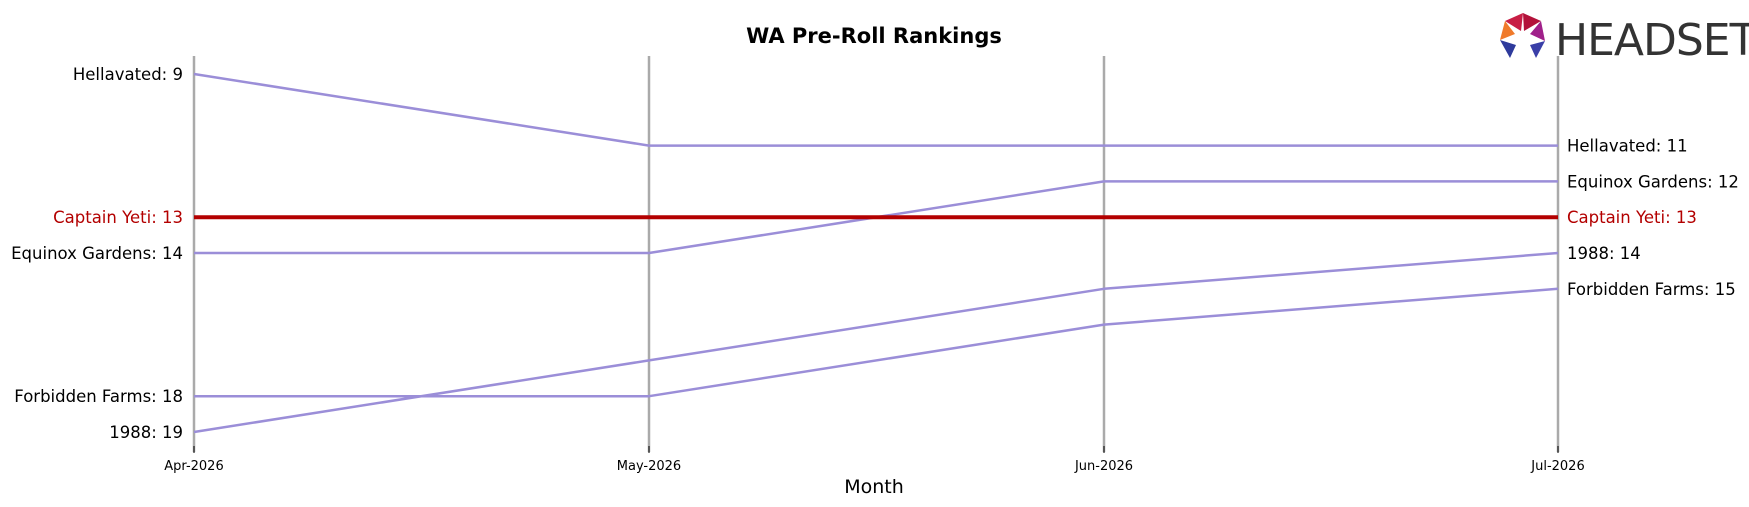  I want to click on start-label-1988: 1988: 19, so click(146, 432).